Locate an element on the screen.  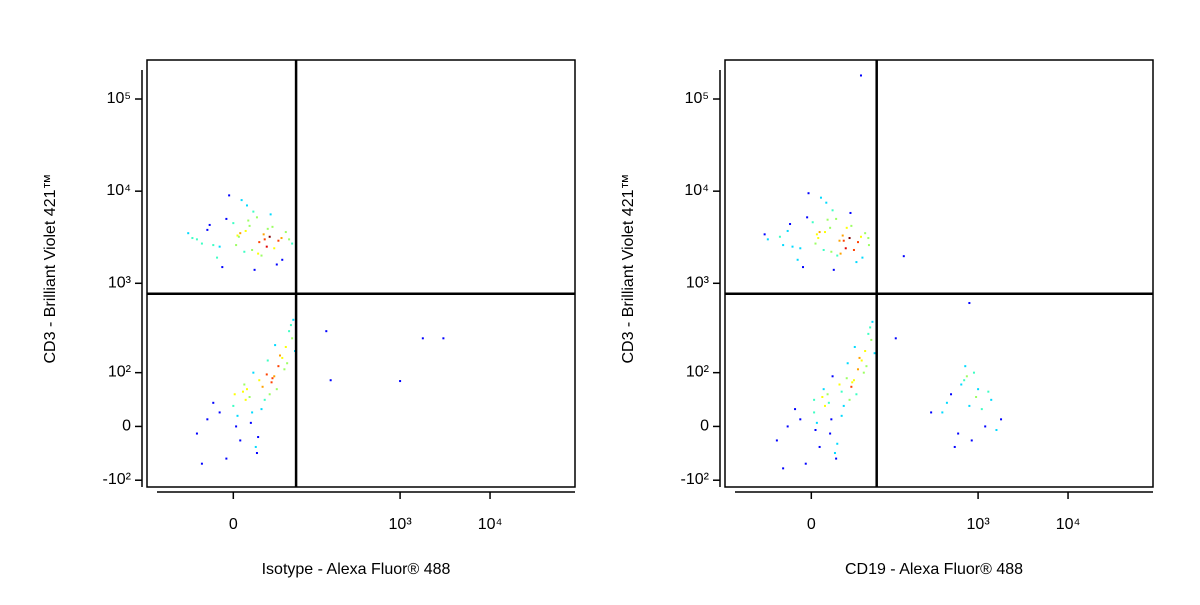
x-axis-title: CD19 - Alexa Fluor® 488 is located at coordinates (934, 569).